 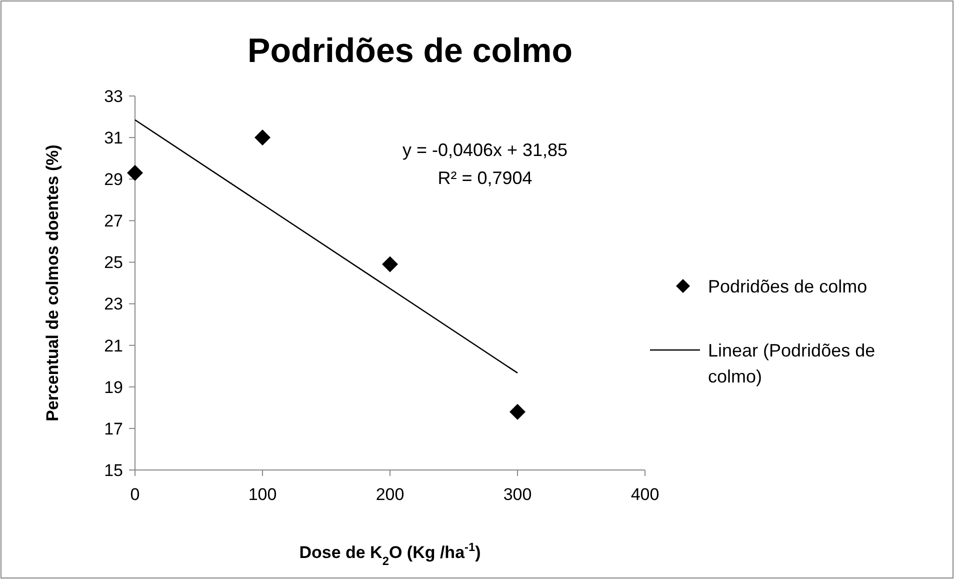 What do you see at coordinates (262, 494) in the screenshot?
I see `x-tick-label: 100` at bounding box center [262, 494].